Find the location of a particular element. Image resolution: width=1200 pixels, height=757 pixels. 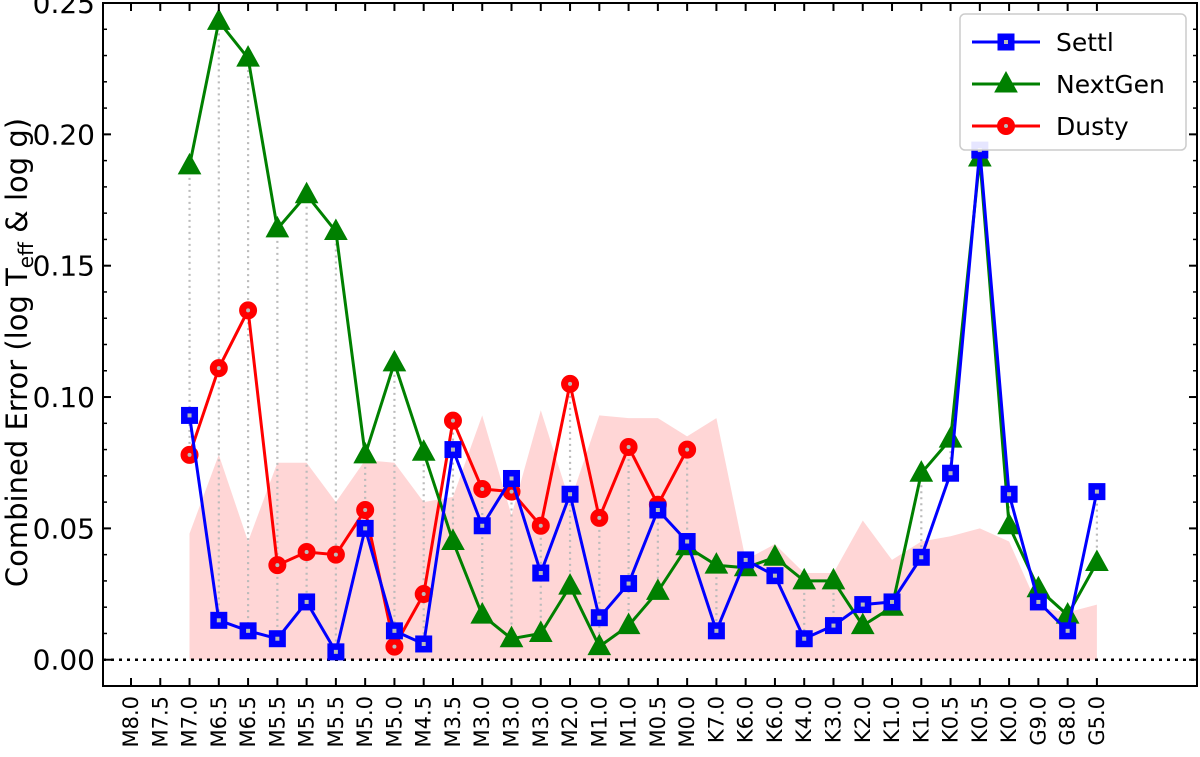

x-tick-label: M7.0 is located at coordinates (190, 722).